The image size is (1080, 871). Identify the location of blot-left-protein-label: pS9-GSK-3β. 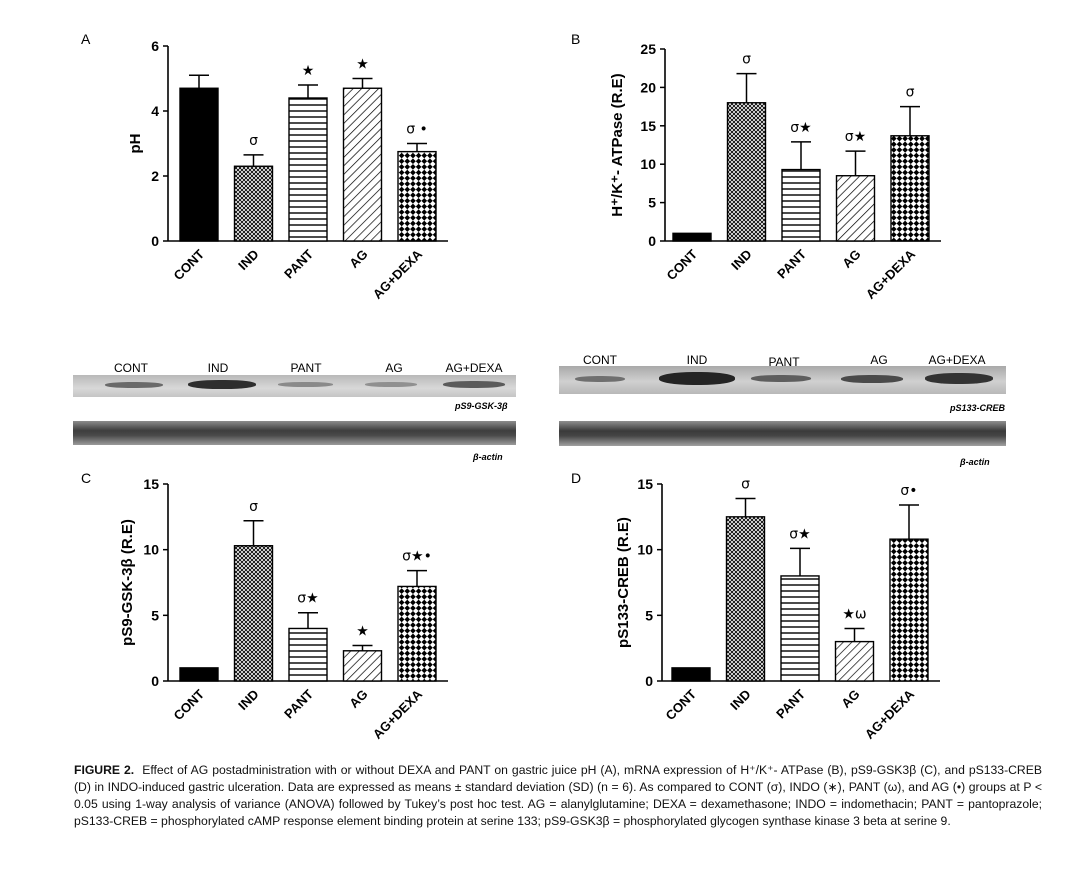
(481, 406).